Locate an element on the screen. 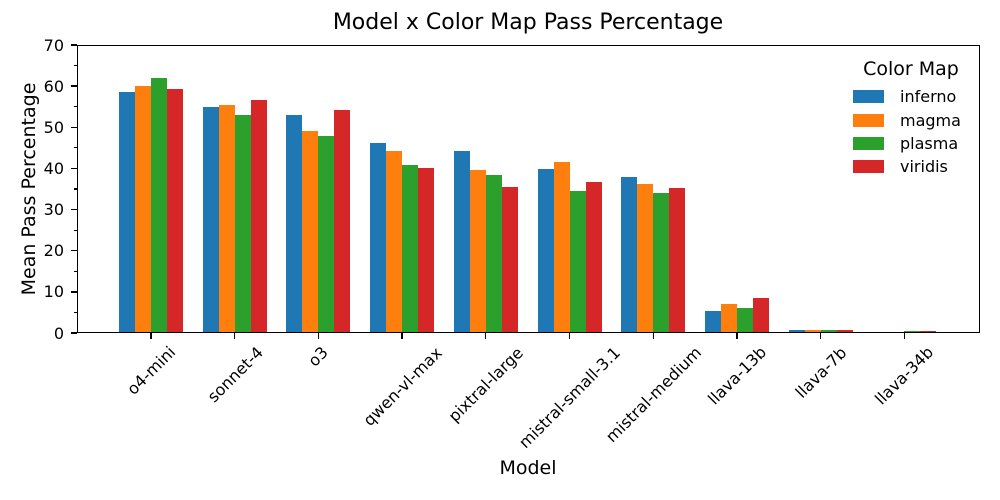  bar-pixtral-large-magma is located at coordinates (477, 251).